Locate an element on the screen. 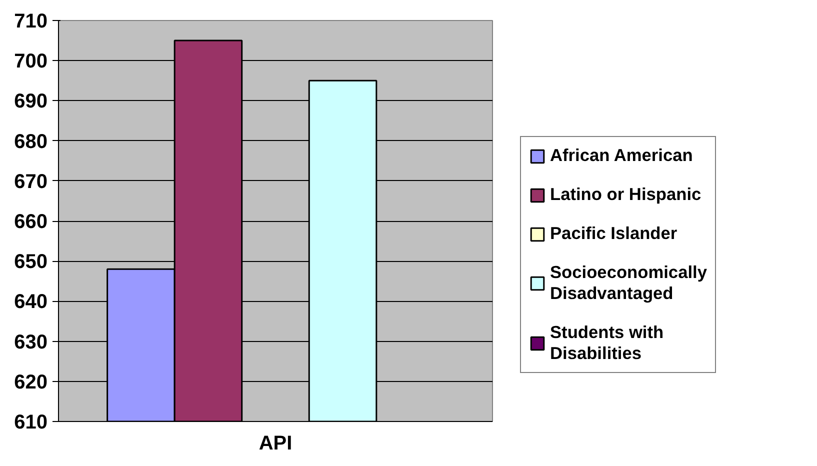 The height and width of the screenshot is (466, 817). legend-label: Pacific Islander is located at coordinates (614, 233).